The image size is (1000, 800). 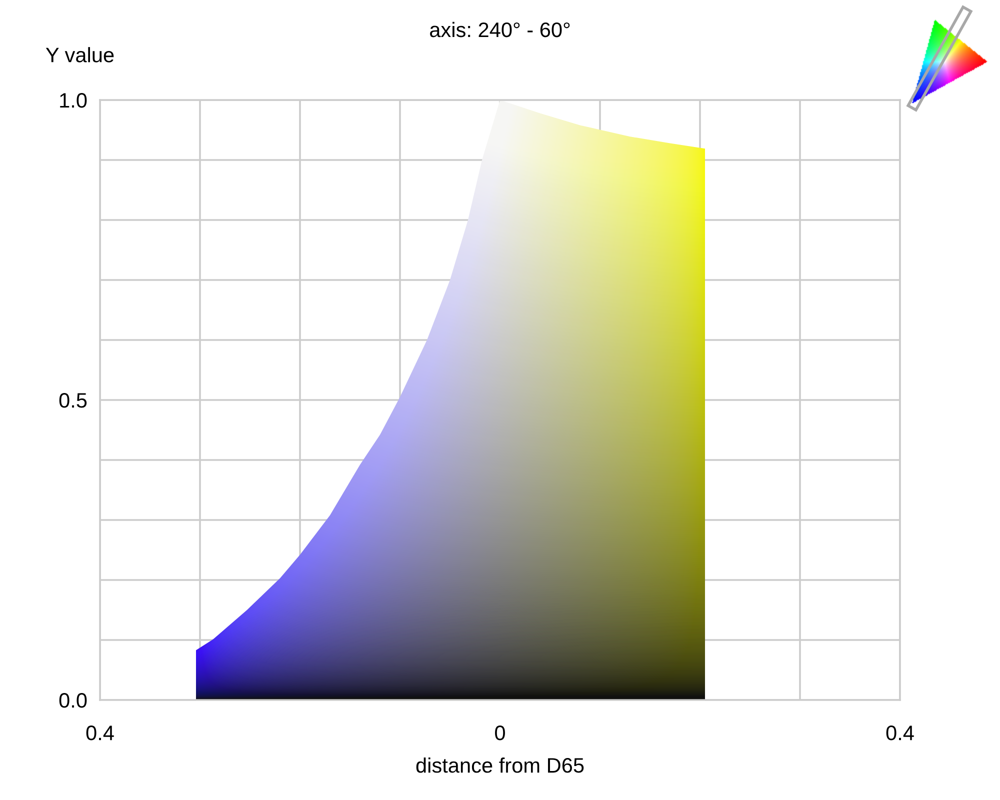 I want to click on chart-title: axis: 240° - 60°, so click(x=500, y=30).